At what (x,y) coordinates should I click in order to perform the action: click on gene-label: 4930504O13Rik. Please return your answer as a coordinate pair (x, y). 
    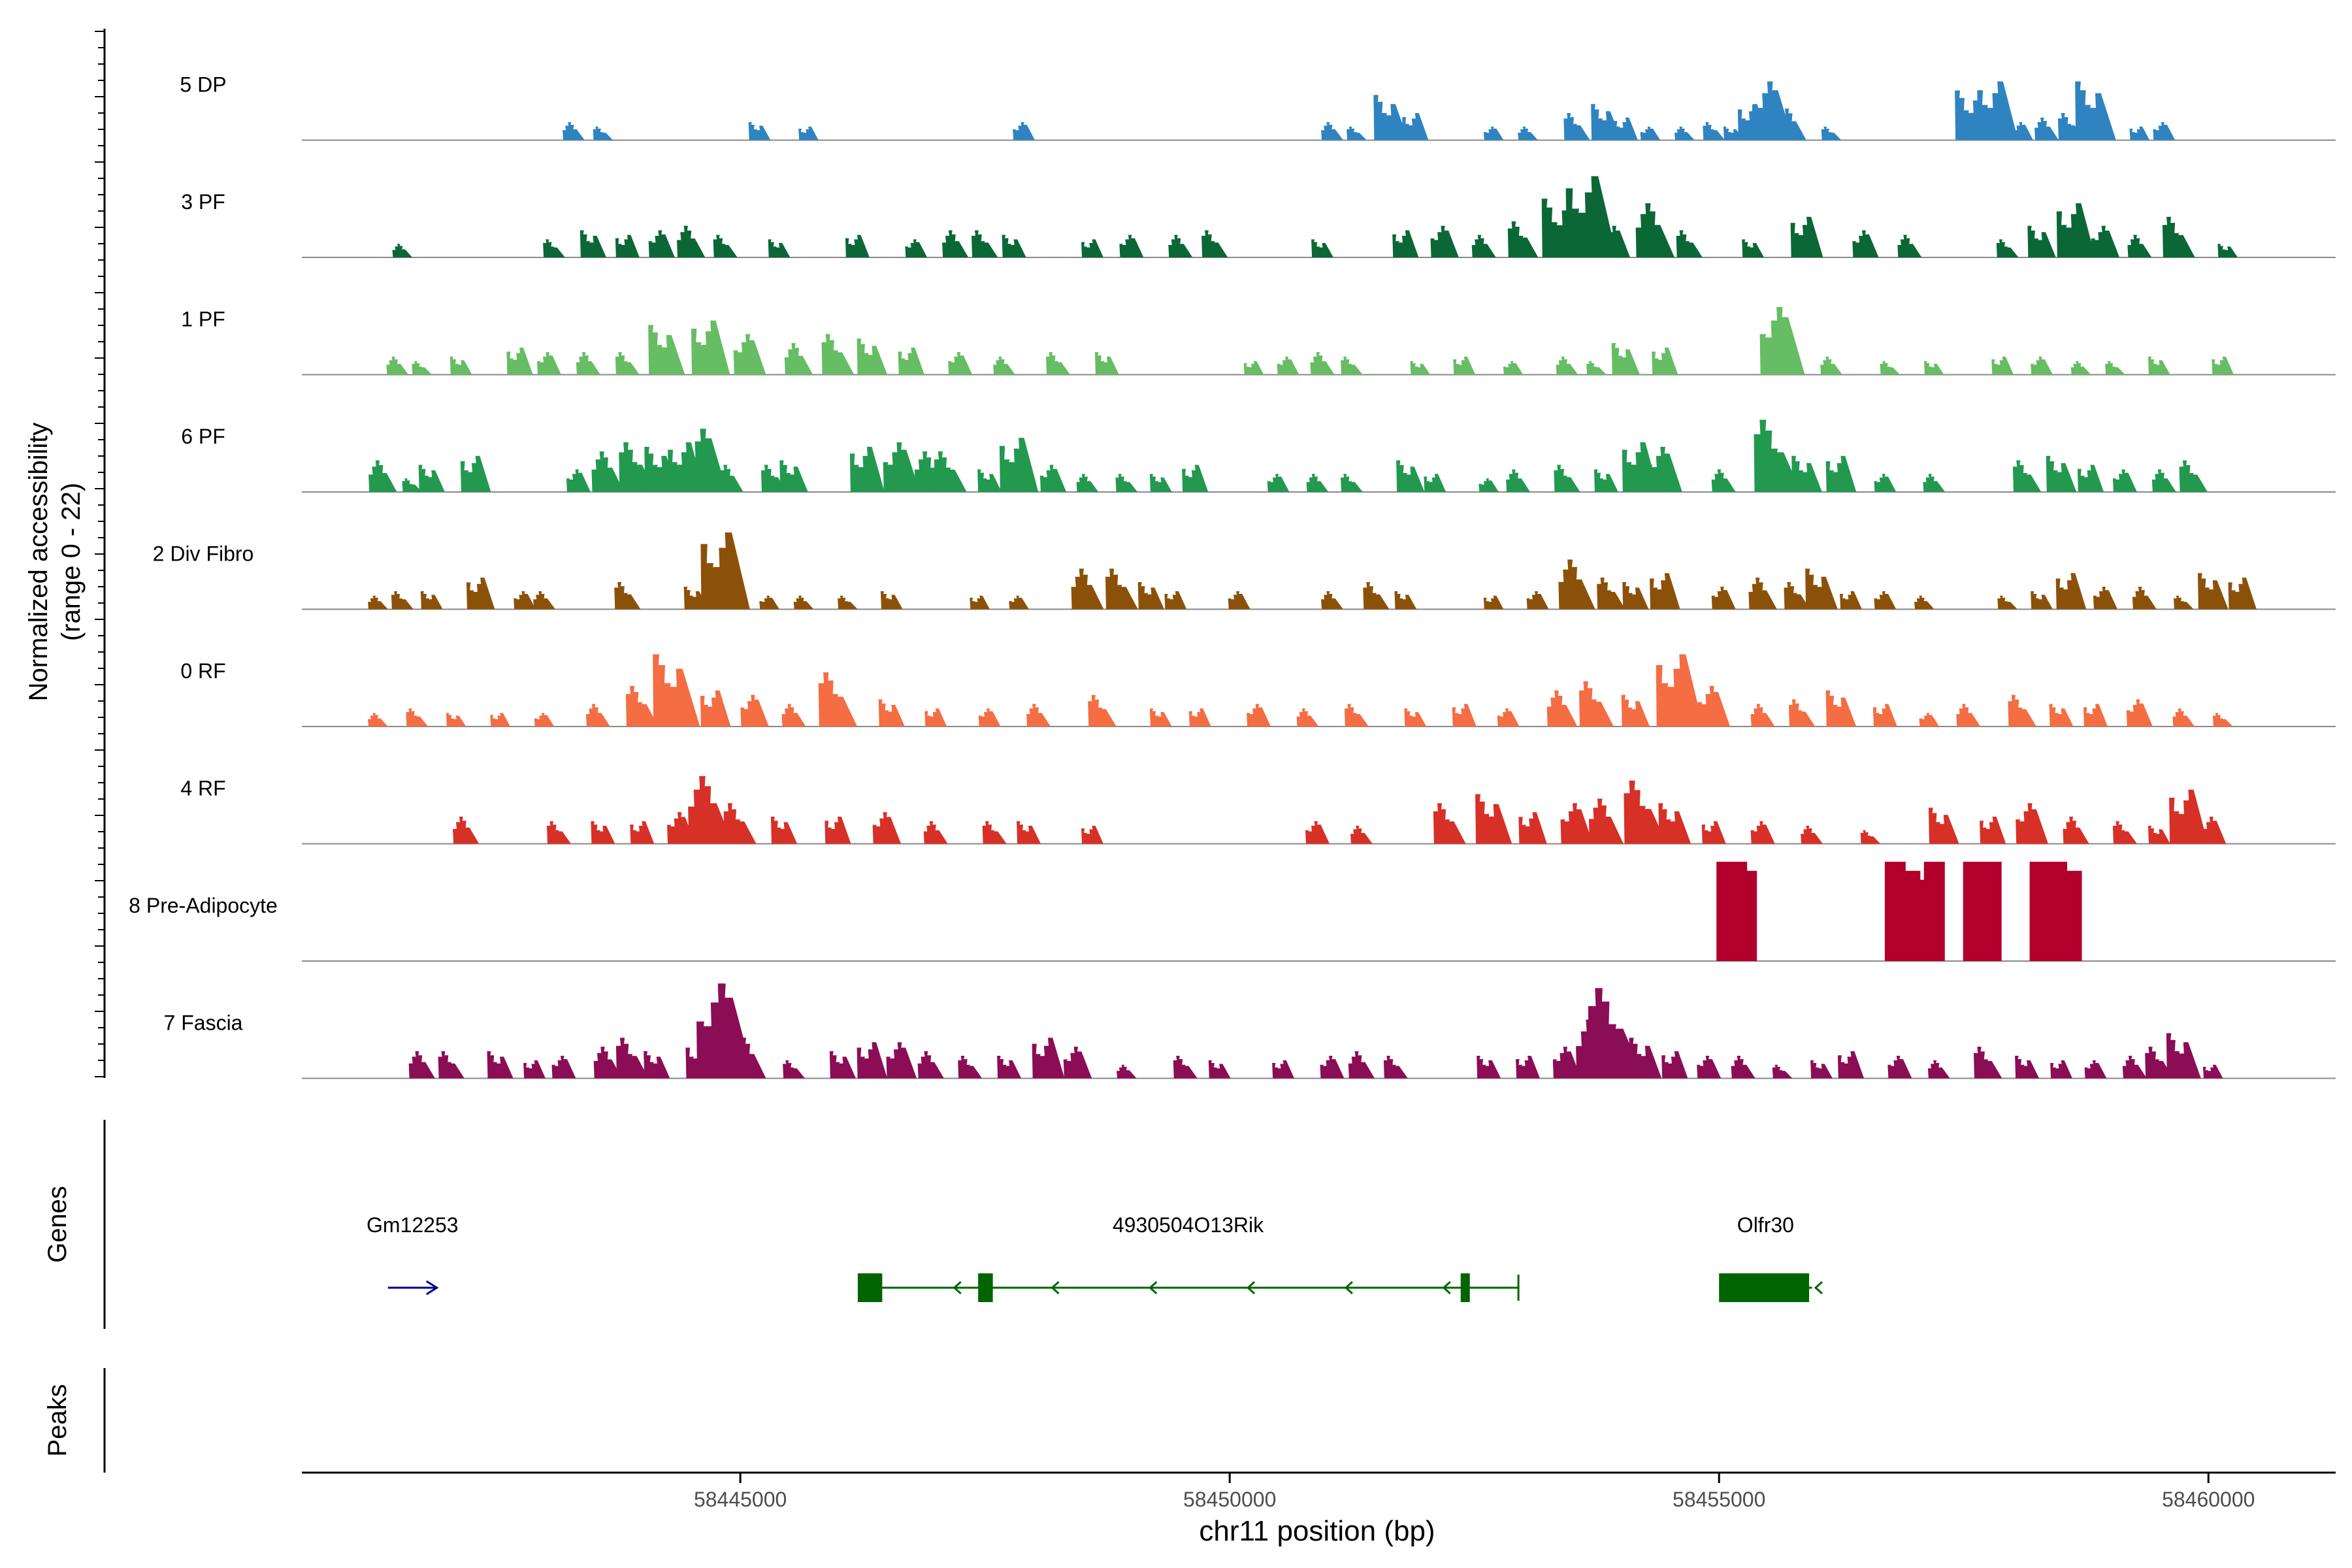
    Looking at the image, I should click on (1188, 1225).